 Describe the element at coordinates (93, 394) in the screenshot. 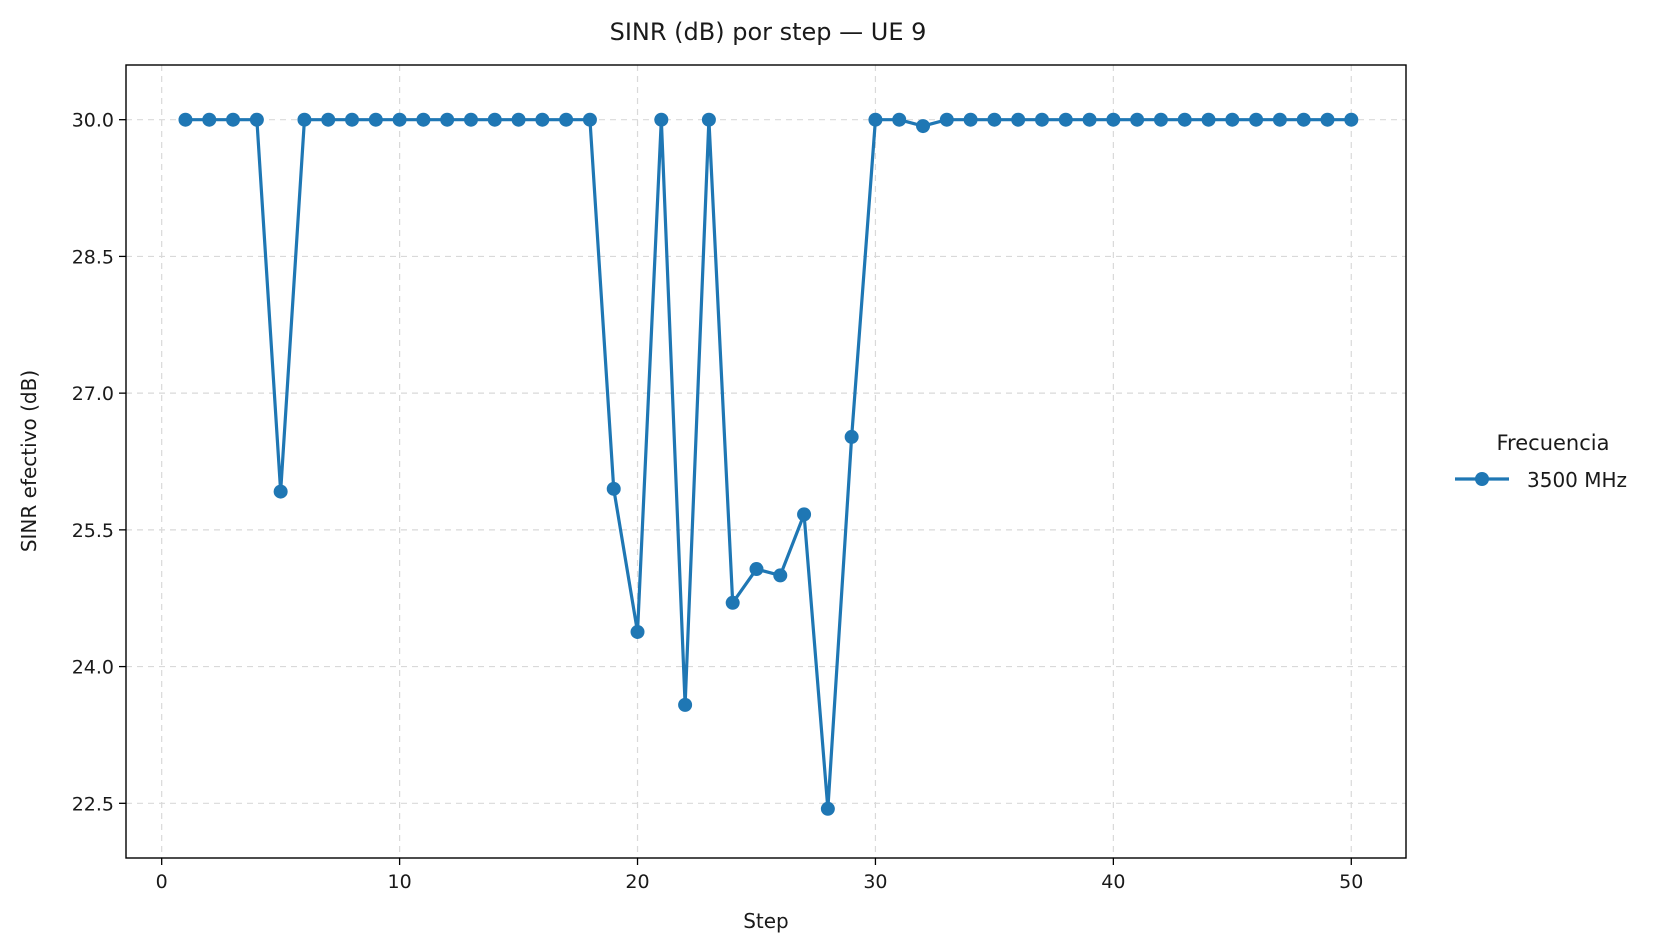

I see `y-tick-label: 27.0` at that location.